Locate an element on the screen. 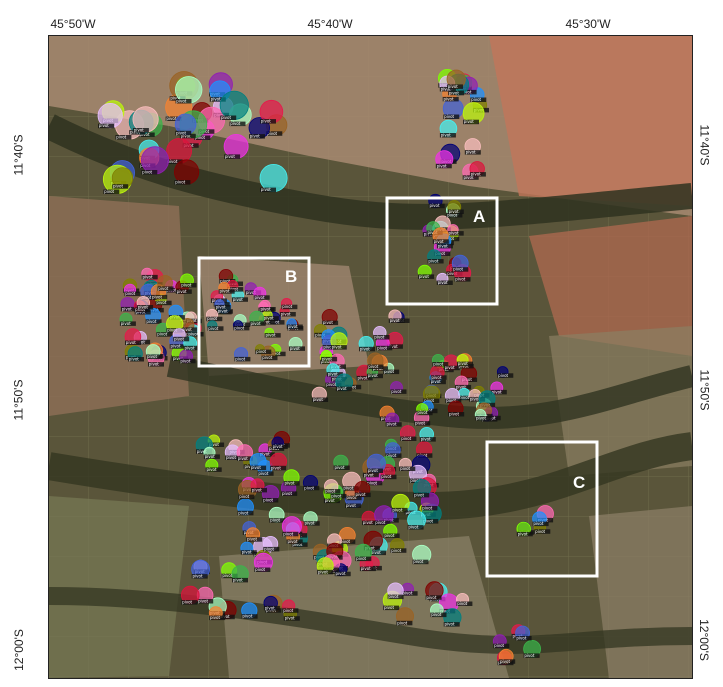  inset-box-a: A is located at coordinates (442, 251).